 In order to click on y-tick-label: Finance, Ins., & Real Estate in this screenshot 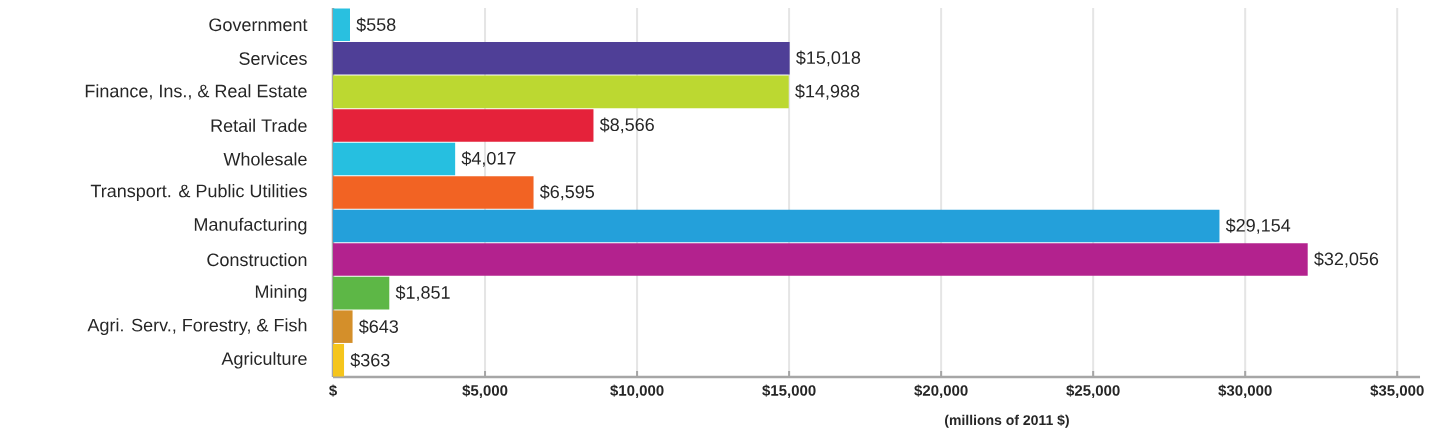, I will do `click(196, 92)`.